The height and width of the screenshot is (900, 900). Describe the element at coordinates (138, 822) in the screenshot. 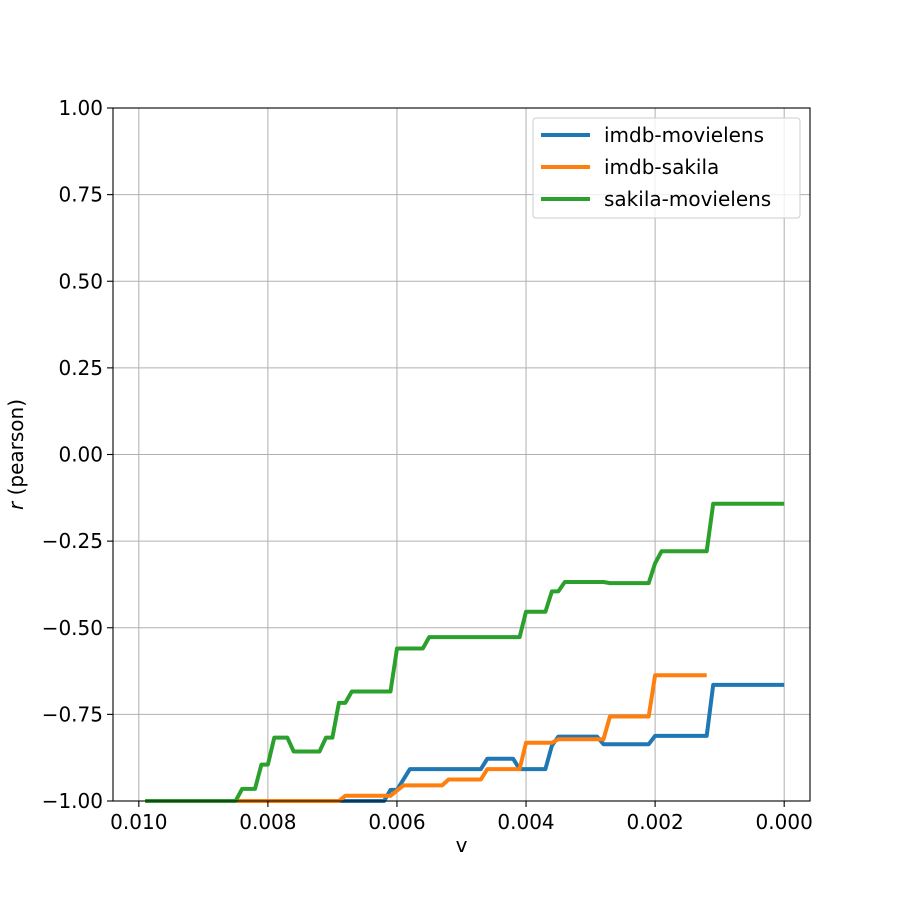

I see `x-tick-label: 0.010` at that location.